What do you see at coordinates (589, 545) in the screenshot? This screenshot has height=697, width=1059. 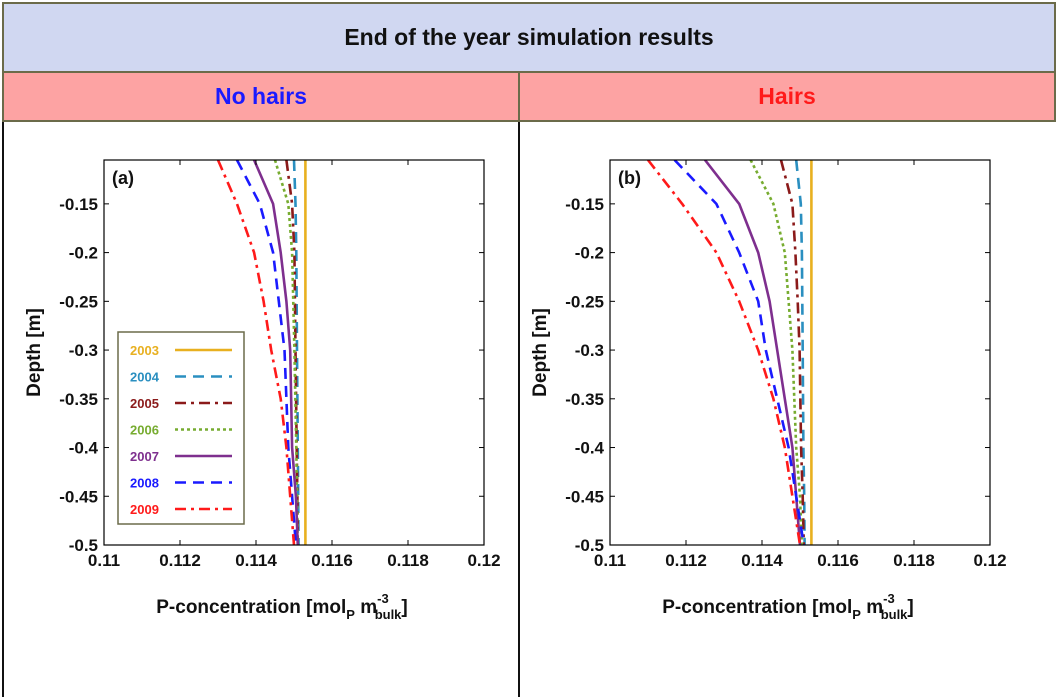 I see `y-tick-label-b: -0.5` at bounding box center [589, 545].